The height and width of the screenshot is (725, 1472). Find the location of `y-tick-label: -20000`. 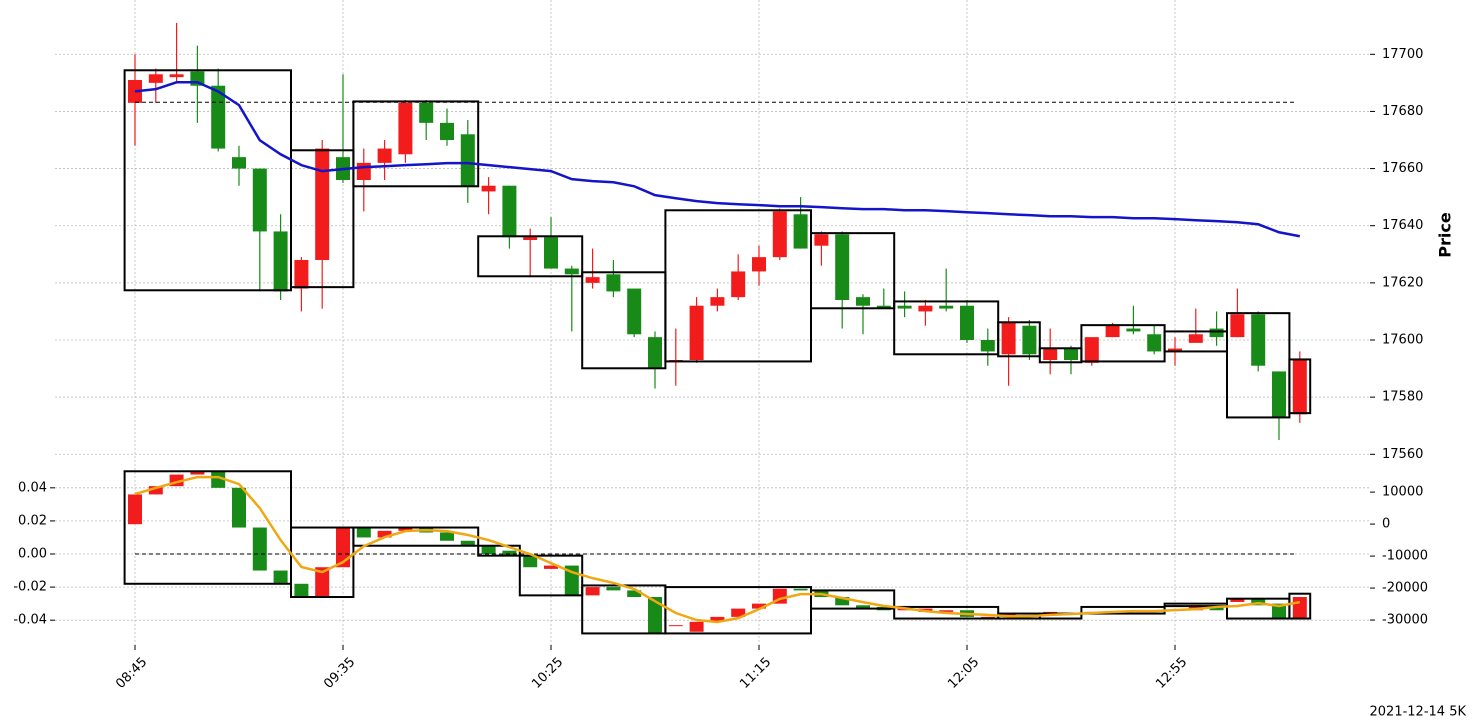

y-tick-label: -20000 is located at coordinates (1405, 588).